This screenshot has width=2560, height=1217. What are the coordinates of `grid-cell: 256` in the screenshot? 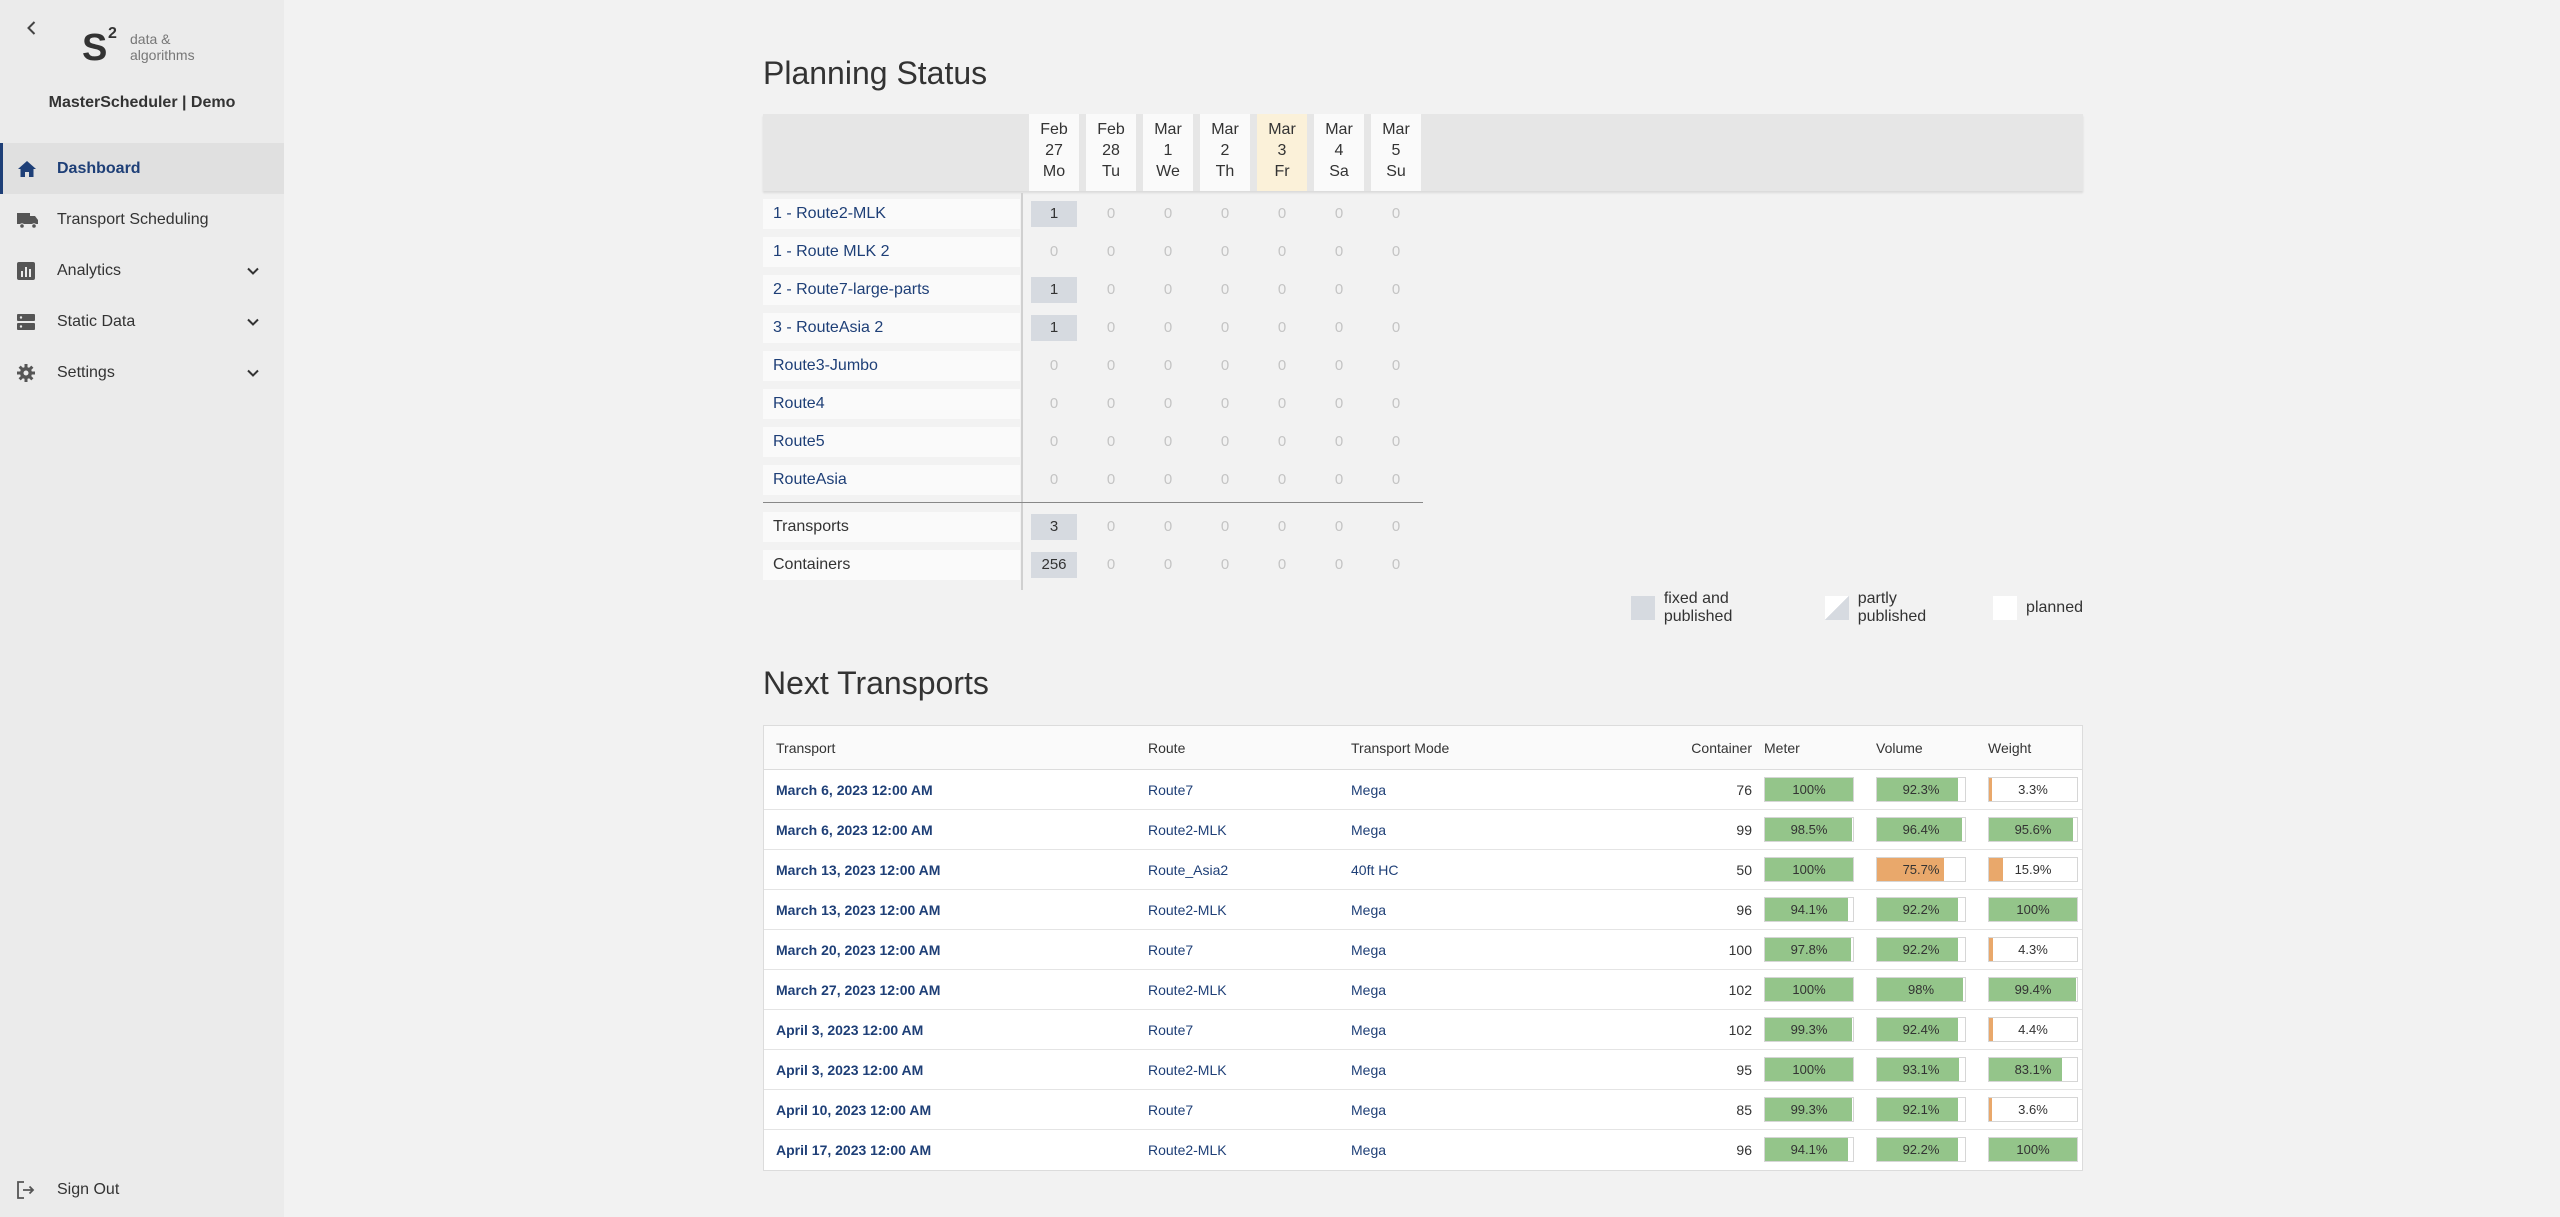 It's located at (1054, 565).